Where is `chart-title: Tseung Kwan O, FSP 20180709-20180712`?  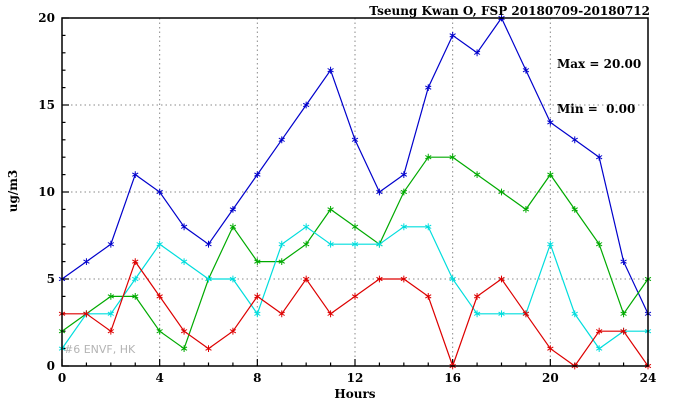
chart-title: Tseung Kwan O, FSP 20180709-20180712 is located at coordinates (509, 11).